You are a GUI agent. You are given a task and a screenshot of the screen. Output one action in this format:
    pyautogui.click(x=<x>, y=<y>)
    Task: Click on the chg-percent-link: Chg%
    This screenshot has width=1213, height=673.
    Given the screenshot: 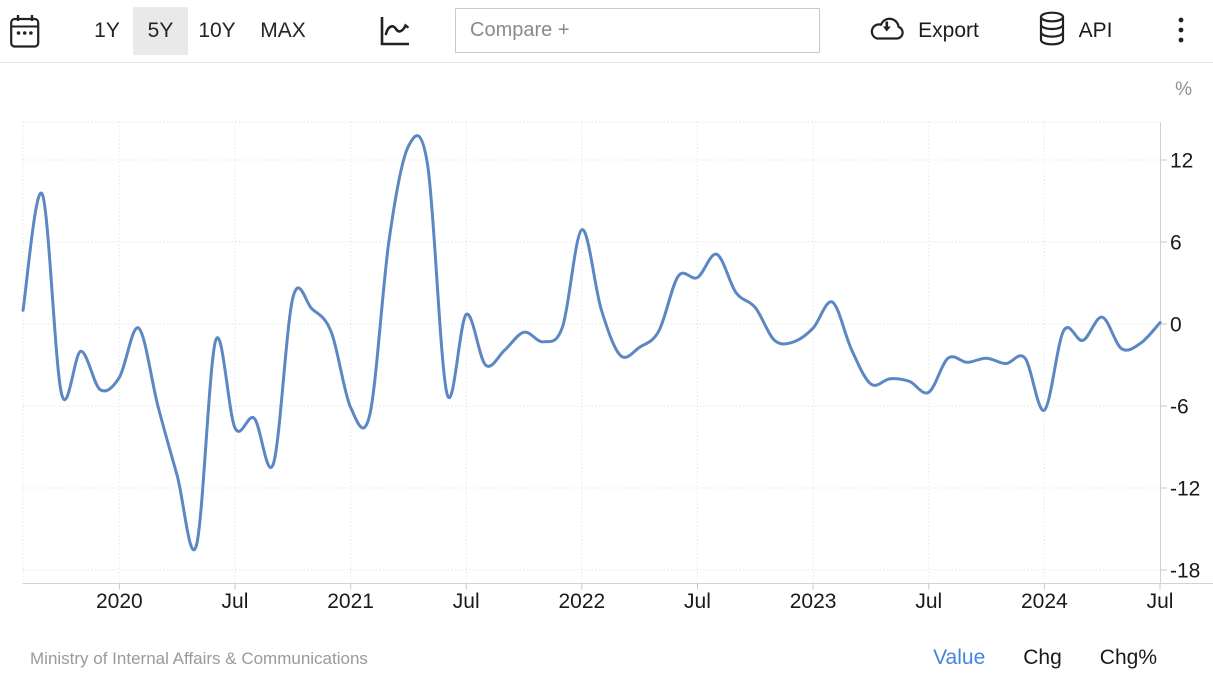 What is the action you would take?
    pyautogui.click(x=1128, y=657)
    